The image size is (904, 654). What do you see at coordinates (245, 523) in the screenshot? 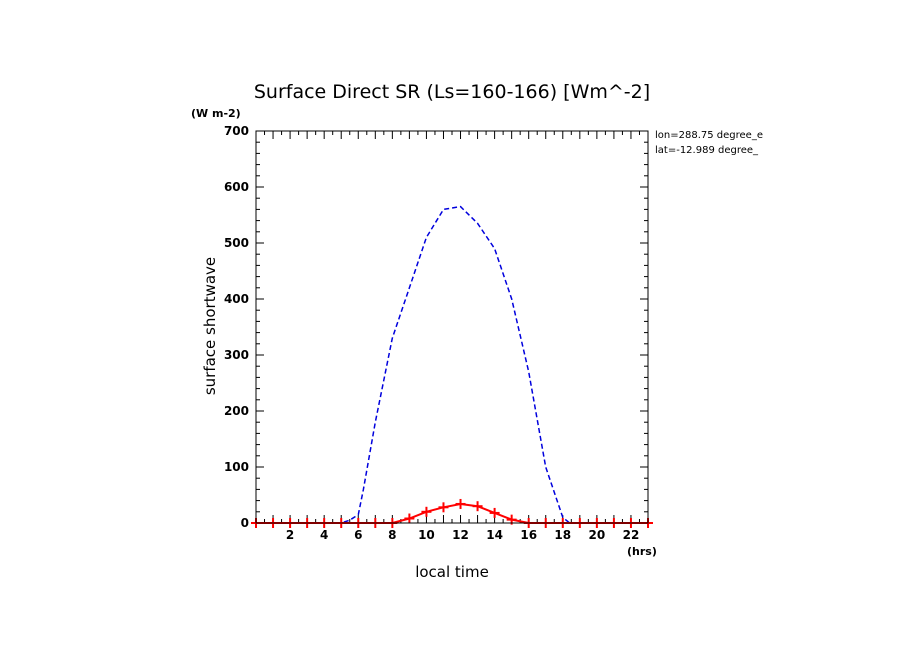
I see `y-tick-label: 0` at bounding box center [245, 523].